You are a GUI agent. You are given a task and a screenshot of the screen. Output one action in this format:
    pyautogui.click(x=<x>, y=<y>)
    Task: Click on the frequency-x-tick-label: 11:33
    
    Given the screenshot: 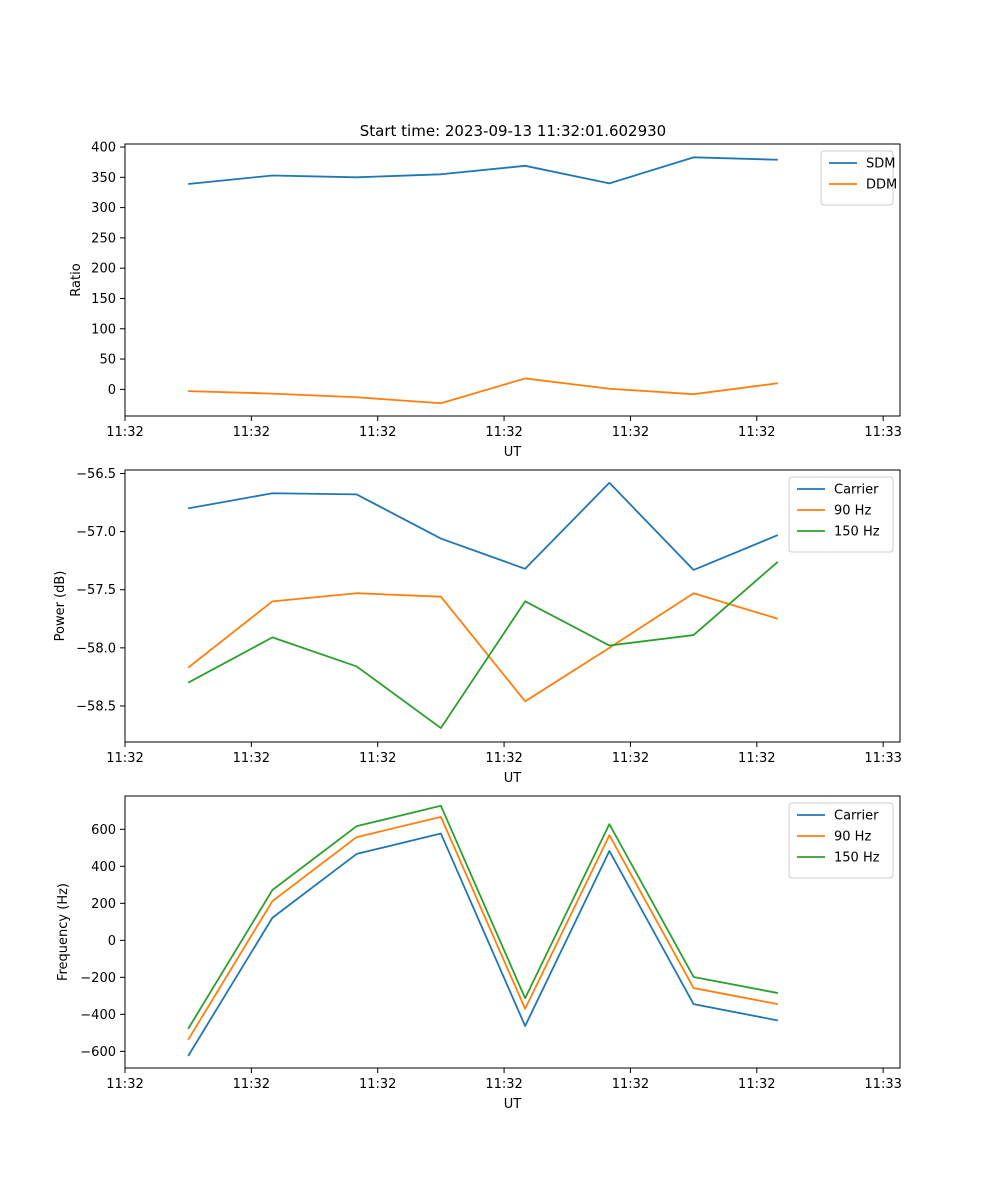 What is the action you would take?
    pyautogui.click(x=882, y=1084)
    